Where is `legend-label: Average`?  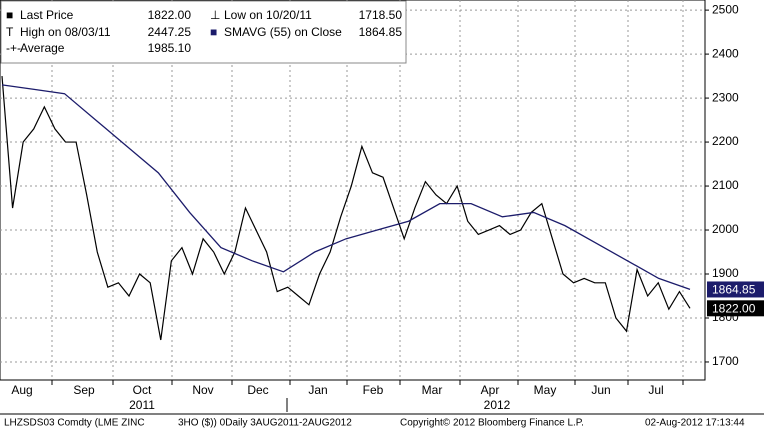 legend-label: Average is located at coordinates (42, 48).